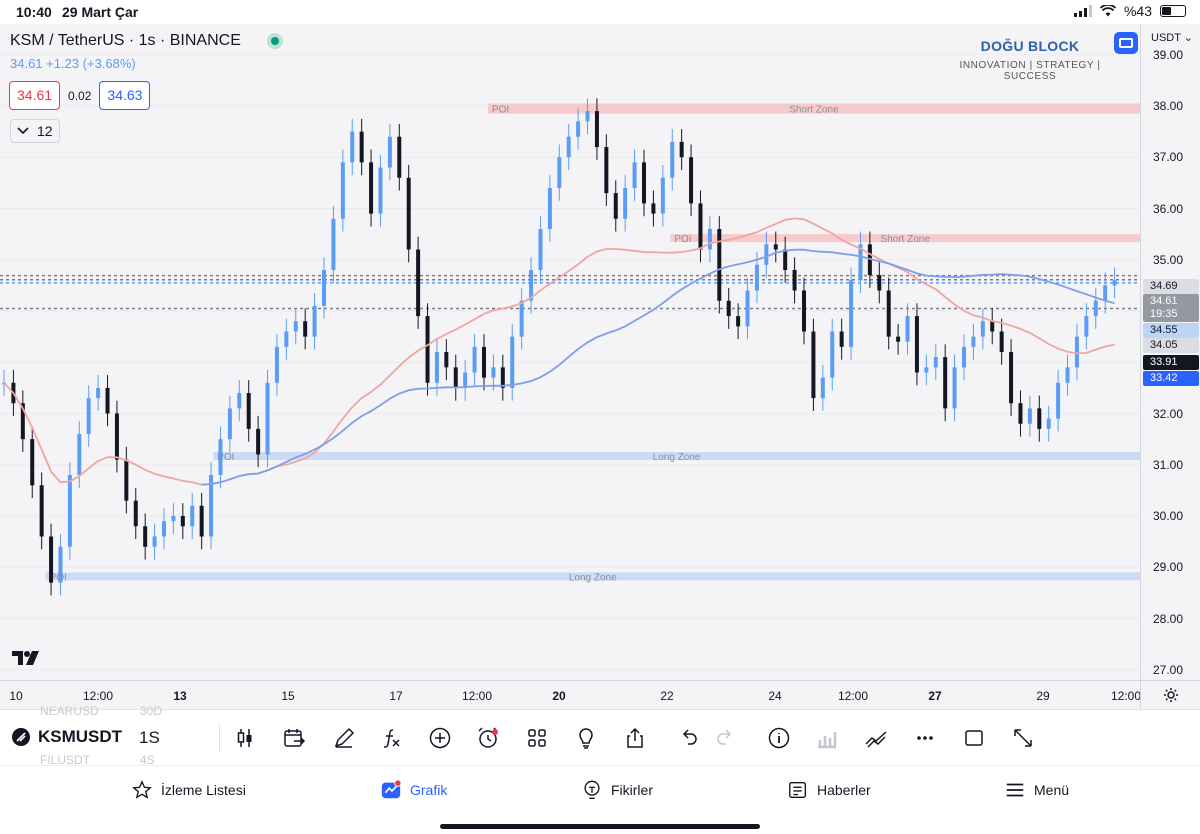 The image size is (1200, 834). I want to click on time-tick-label: 13, so click(180, 696).